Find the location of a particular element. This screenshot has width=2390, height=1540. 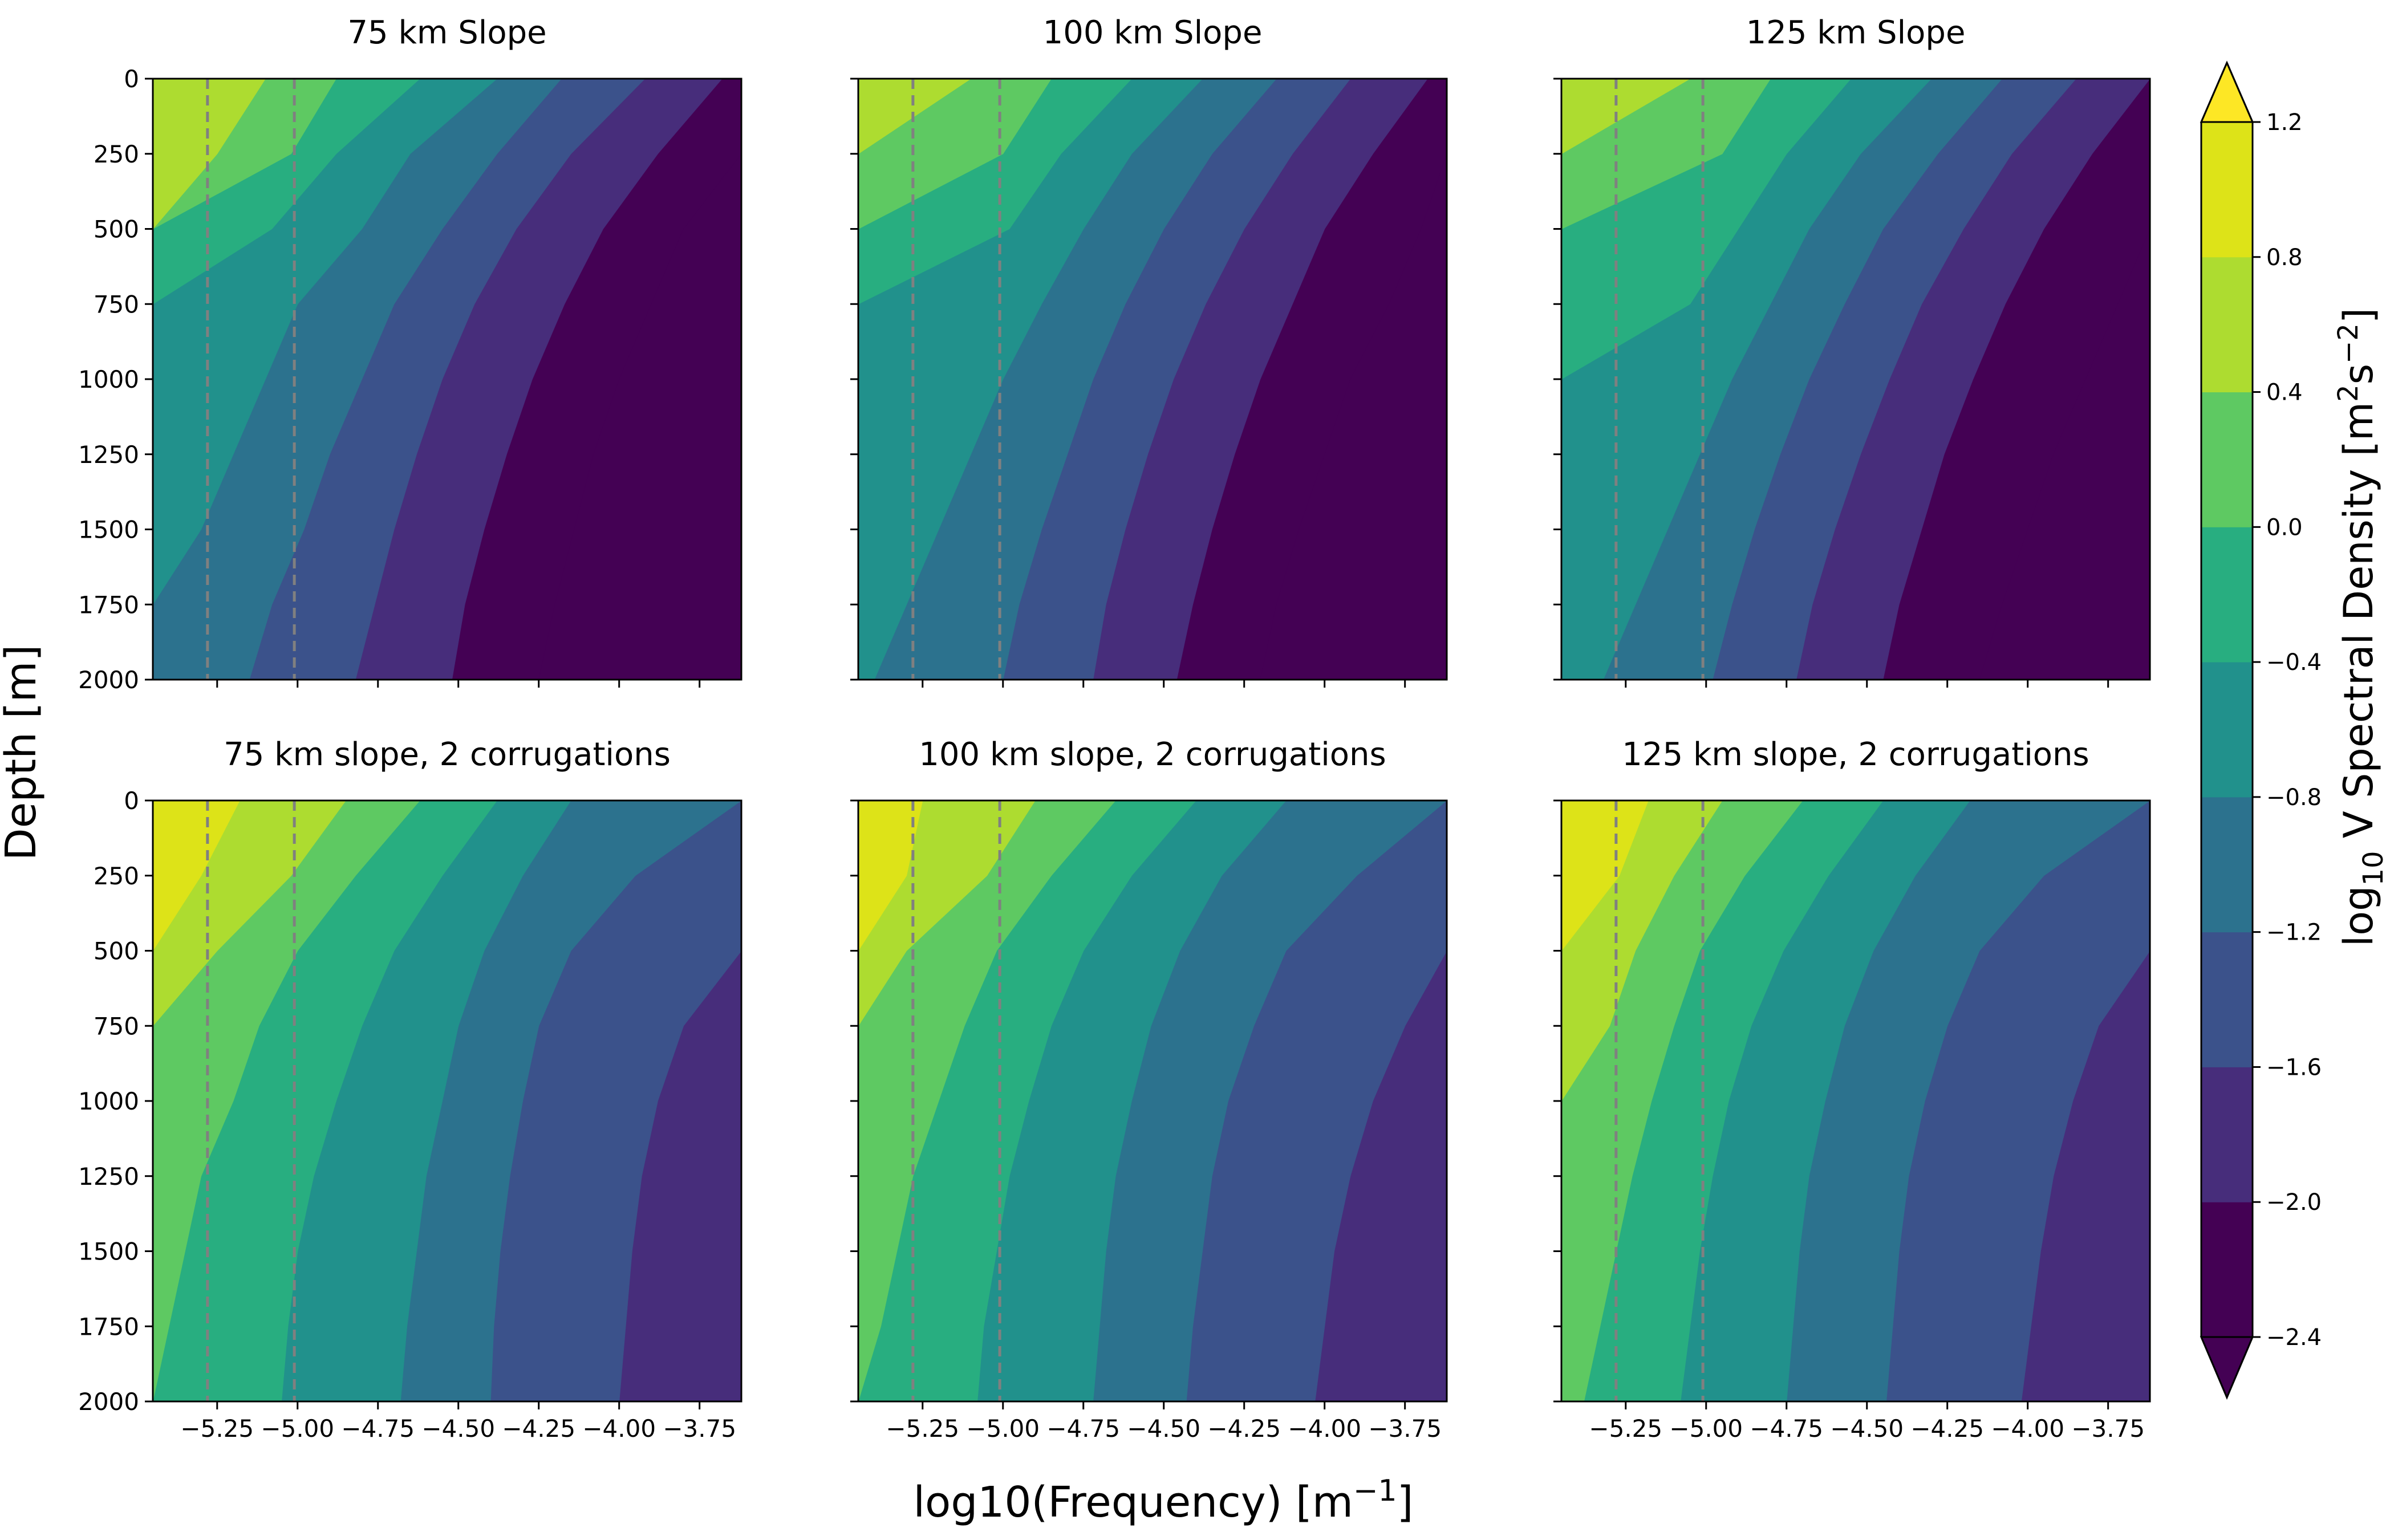

cbar-label-mid: V Spectral Density [m is located at coordinates (2358, 626).